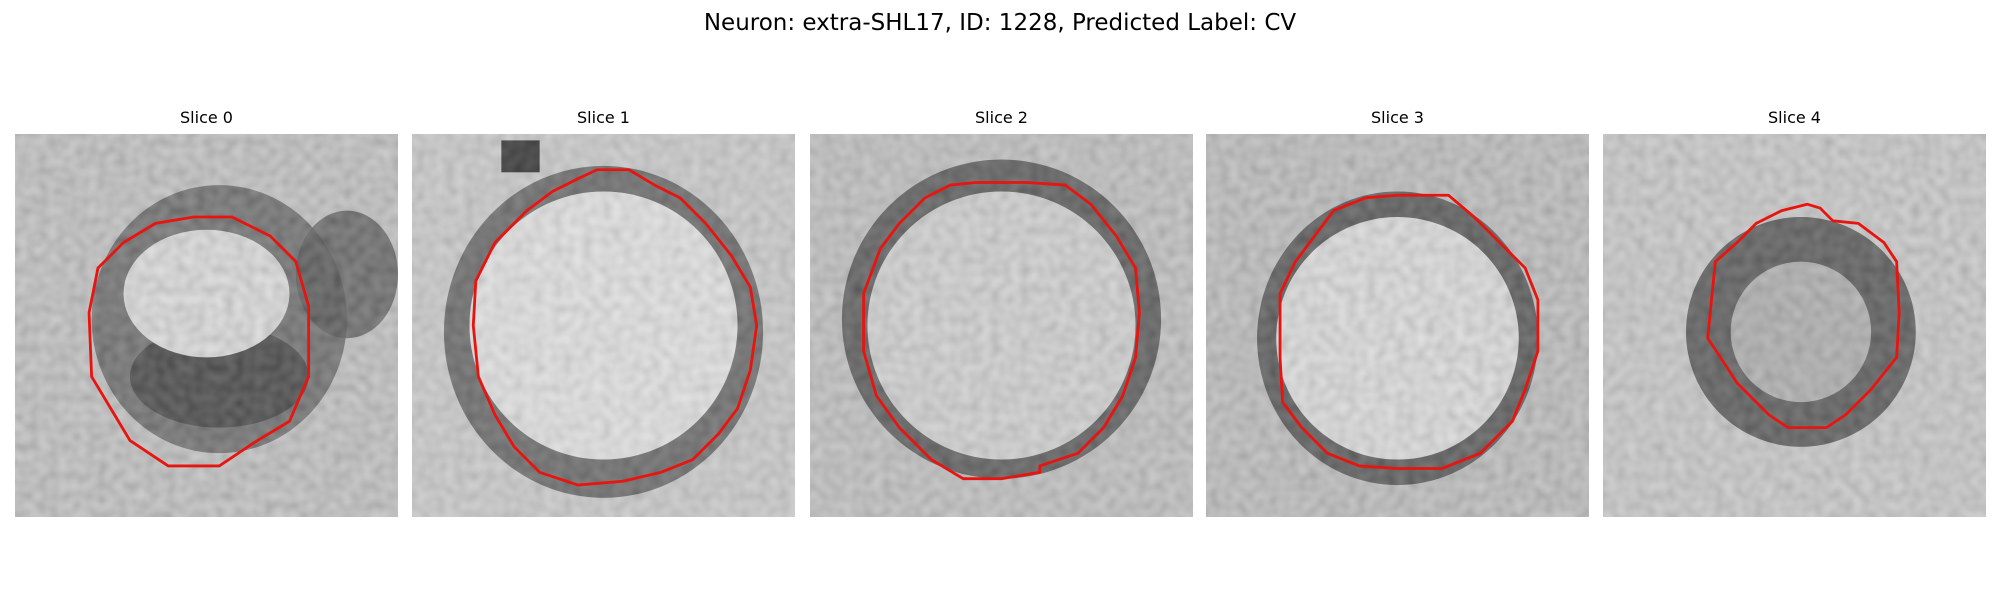 The image size is (2000, 600). What do you see at coordinates (1397, 117) in the screenshot?
I see `slice-title-3: Slice 3` at bounding box center [1397, 117].